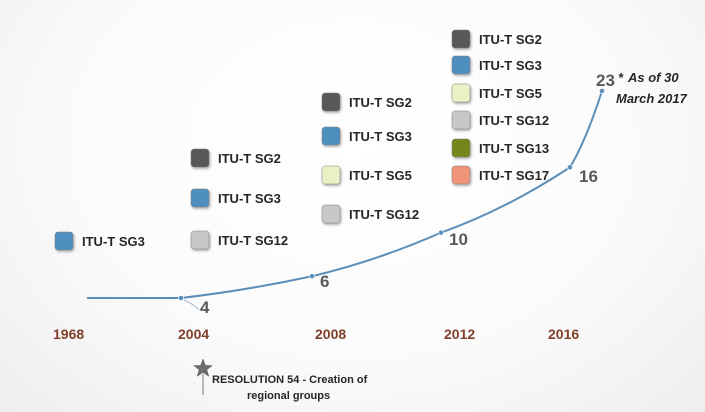  I want to click on x-axis: 1968 2004 2008 2012 2016, so click(316, 334).